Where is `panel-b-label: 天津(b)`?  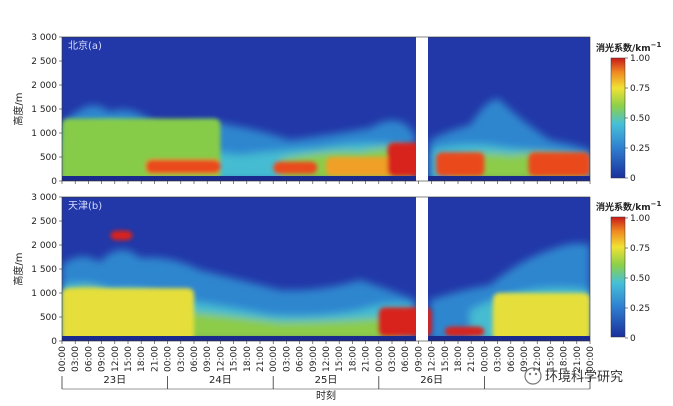
panel-b-label: 天津(b) is located at coordinates (85, 206).